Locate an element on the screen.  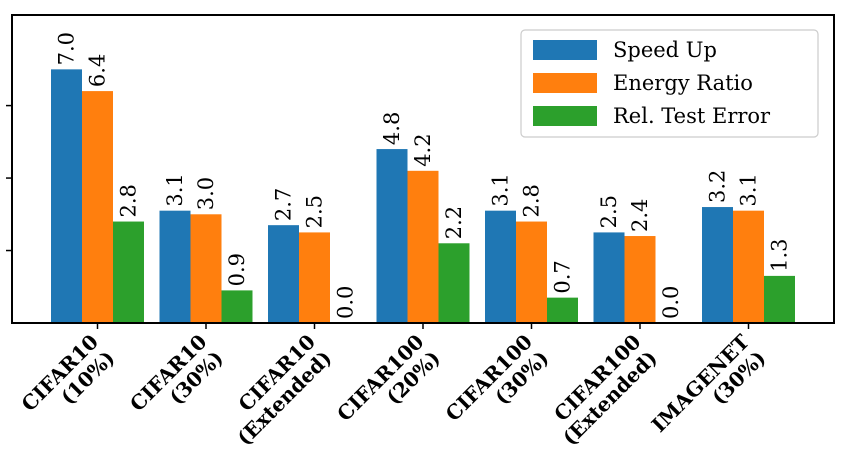
bar-value-label: 2.2 is located at coordinates (454, 222).